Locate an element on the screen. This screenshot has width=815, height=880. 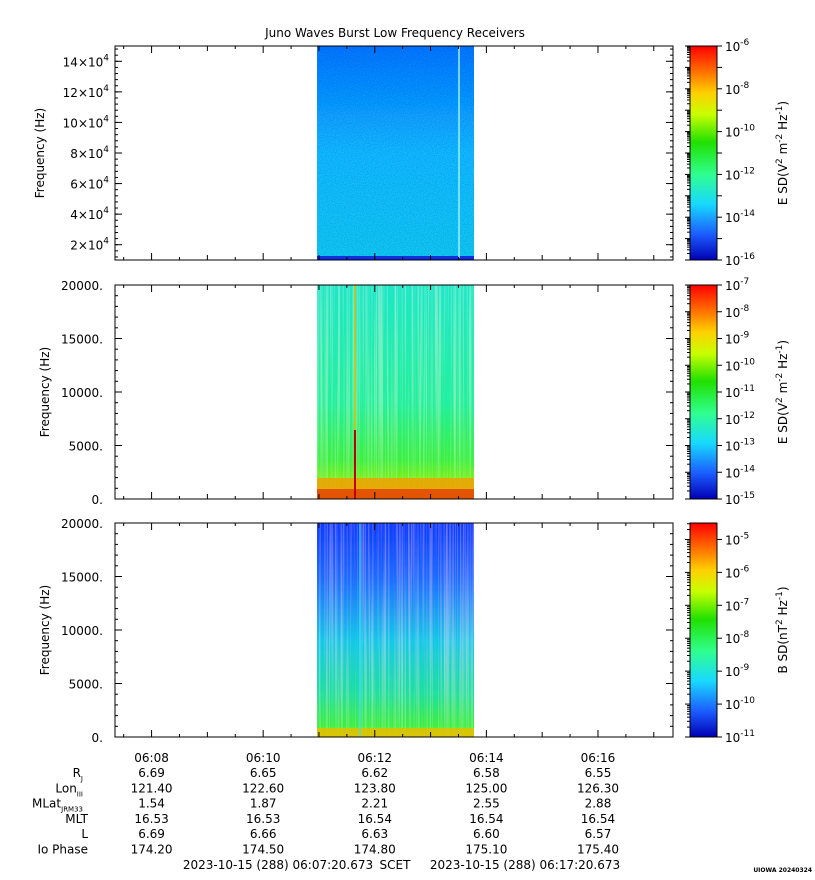
panel-bottom-data is located at coordinates (395, 630).